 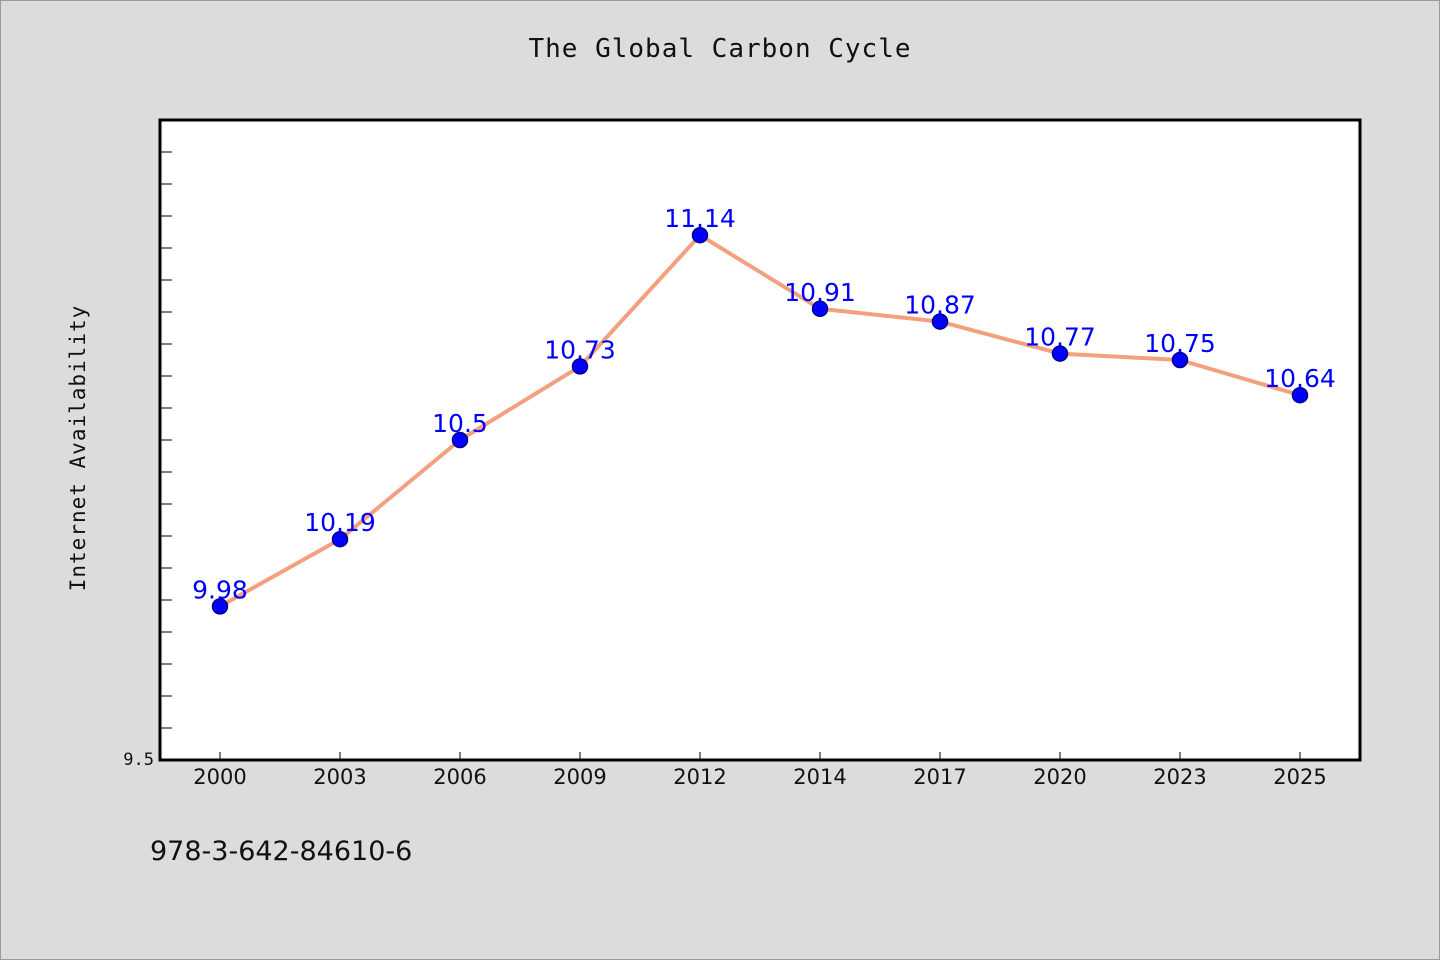 What do you see at coordinates (339, 777) in the screenshot?
I see `x-tick-label: 2003` at bounding box center [339, 777].